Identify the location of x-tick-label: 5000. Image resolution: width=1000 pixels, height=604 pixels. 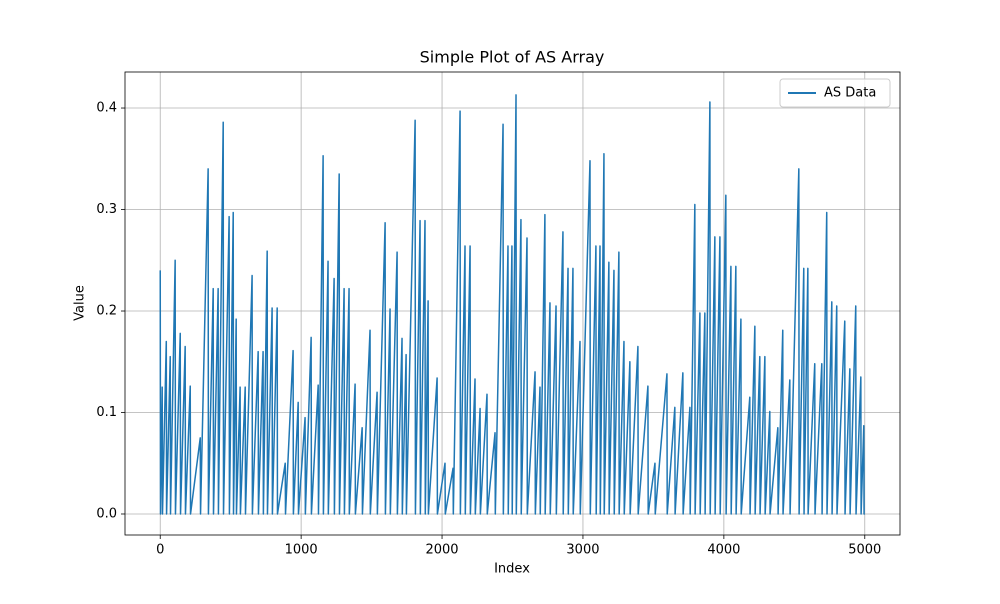
(864, 550).